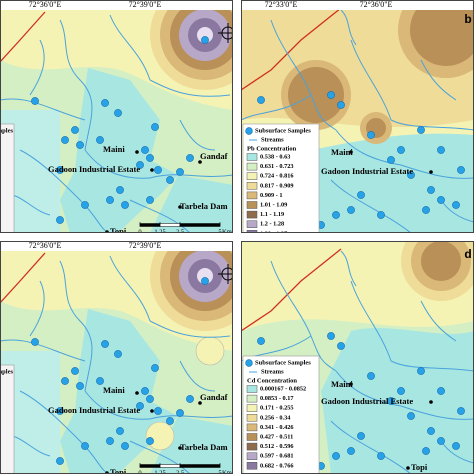 This screenshot has height=474, width=474. I want to click on legend-text: 0.256 - 0.34, so click(275, 417).